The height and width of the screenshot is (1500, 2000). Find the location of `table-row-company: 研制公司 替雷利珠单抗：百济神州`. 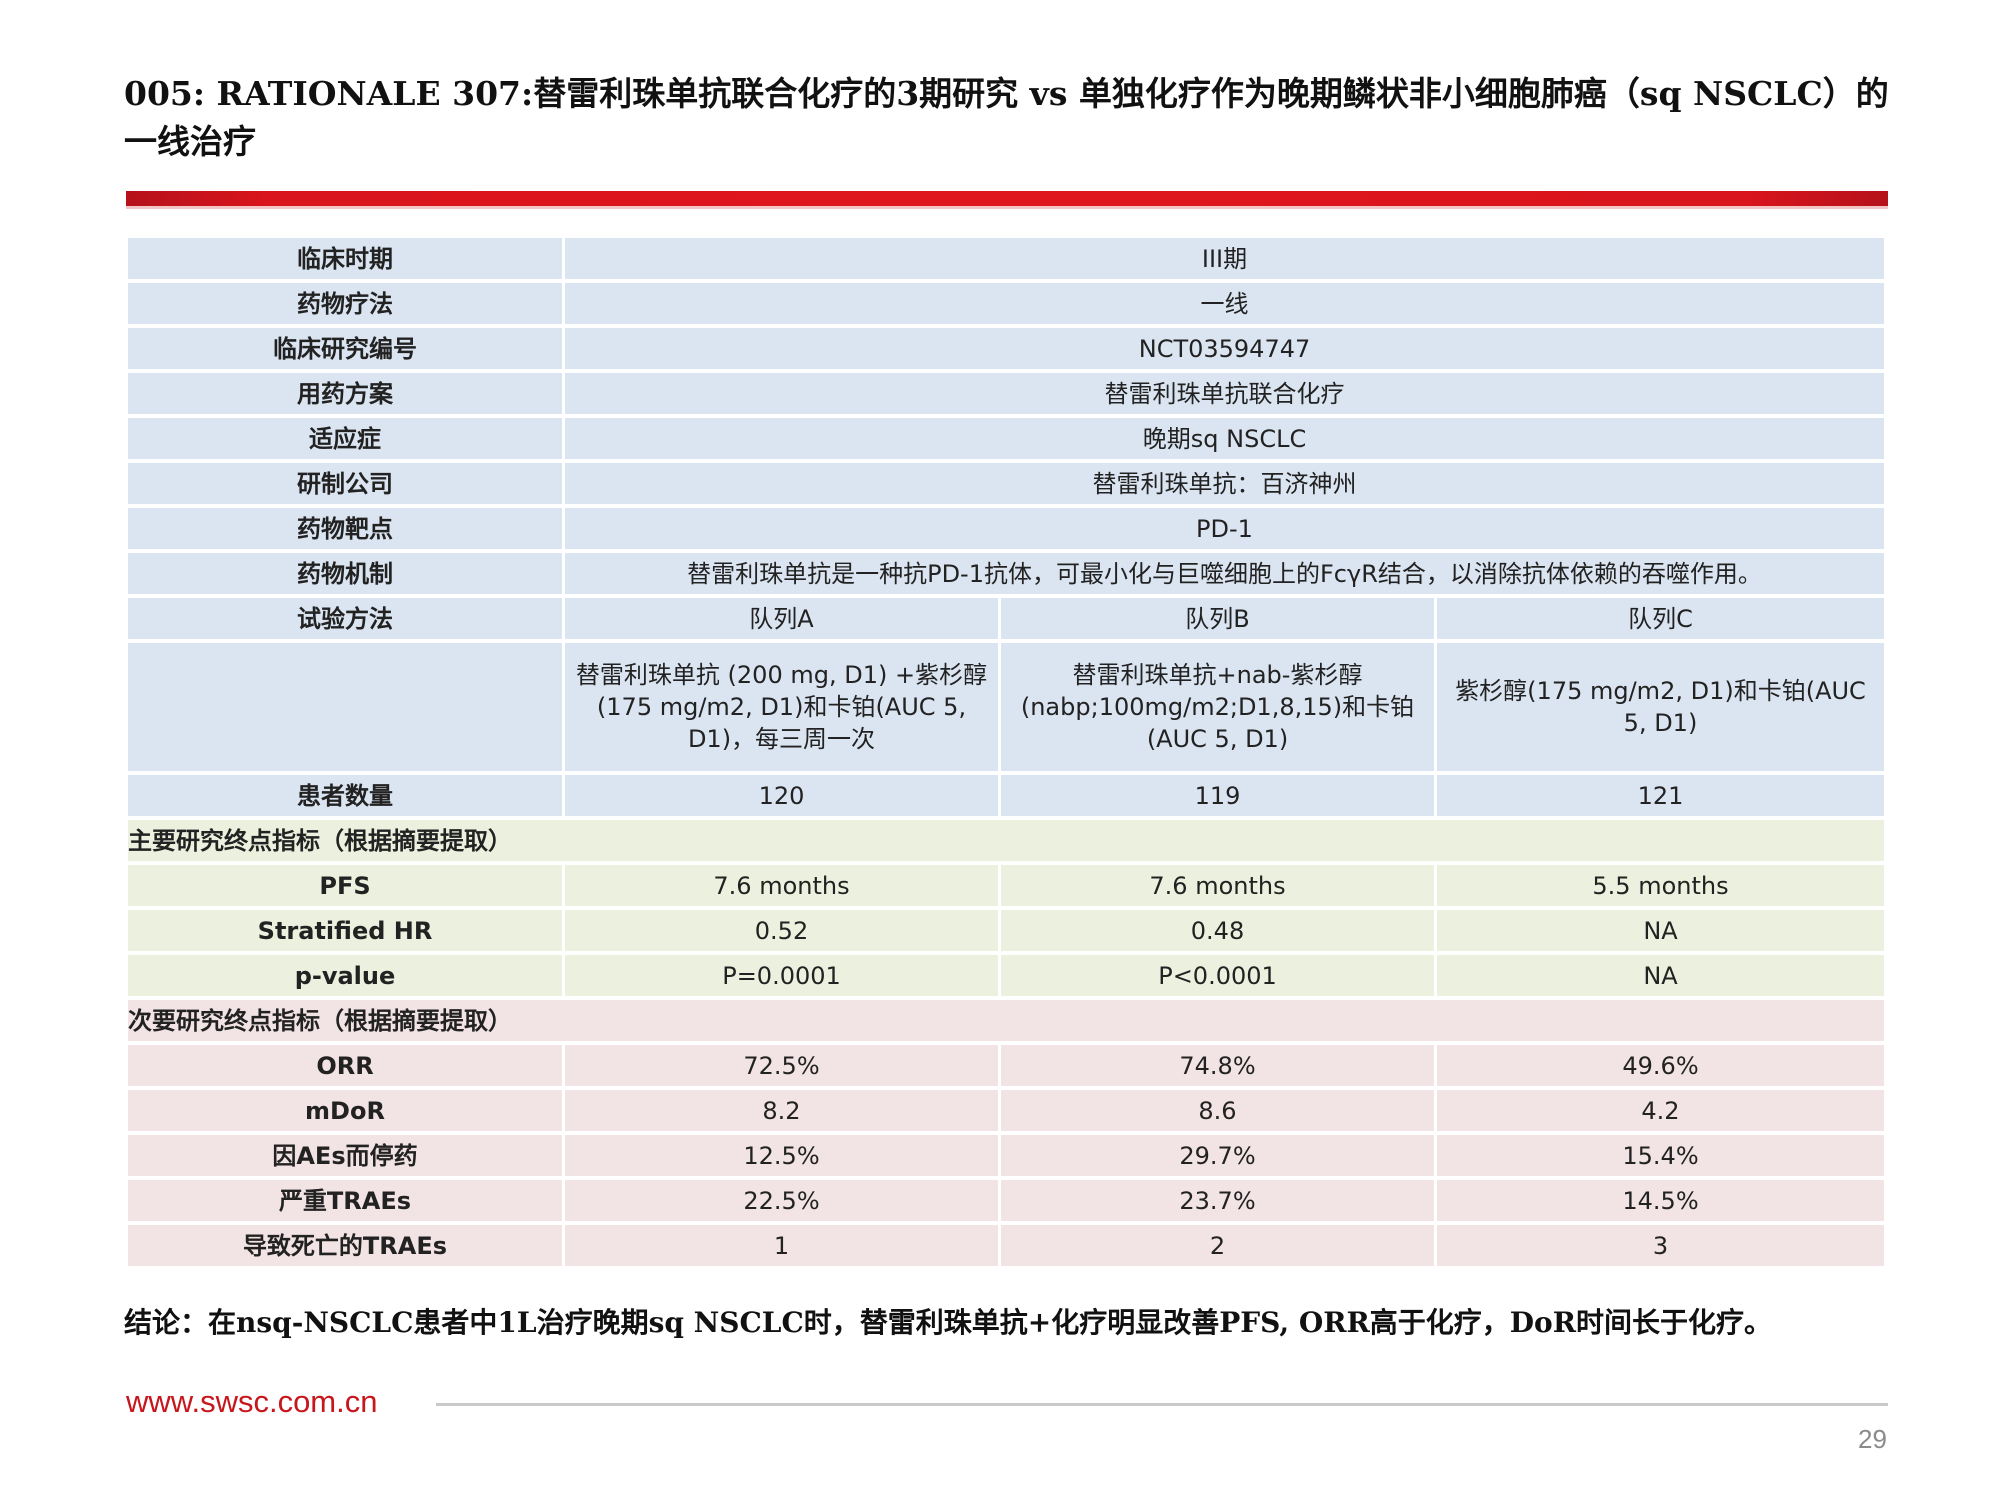

table-row-company: 研制公司 替雷利珠单抗：百济神州 is located at coordinates (1006, 483).